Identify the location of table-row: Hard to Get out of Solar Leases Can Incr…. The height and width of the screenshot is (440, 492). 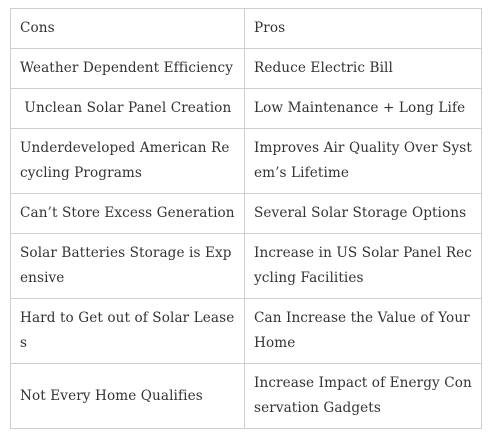
(246, 331).